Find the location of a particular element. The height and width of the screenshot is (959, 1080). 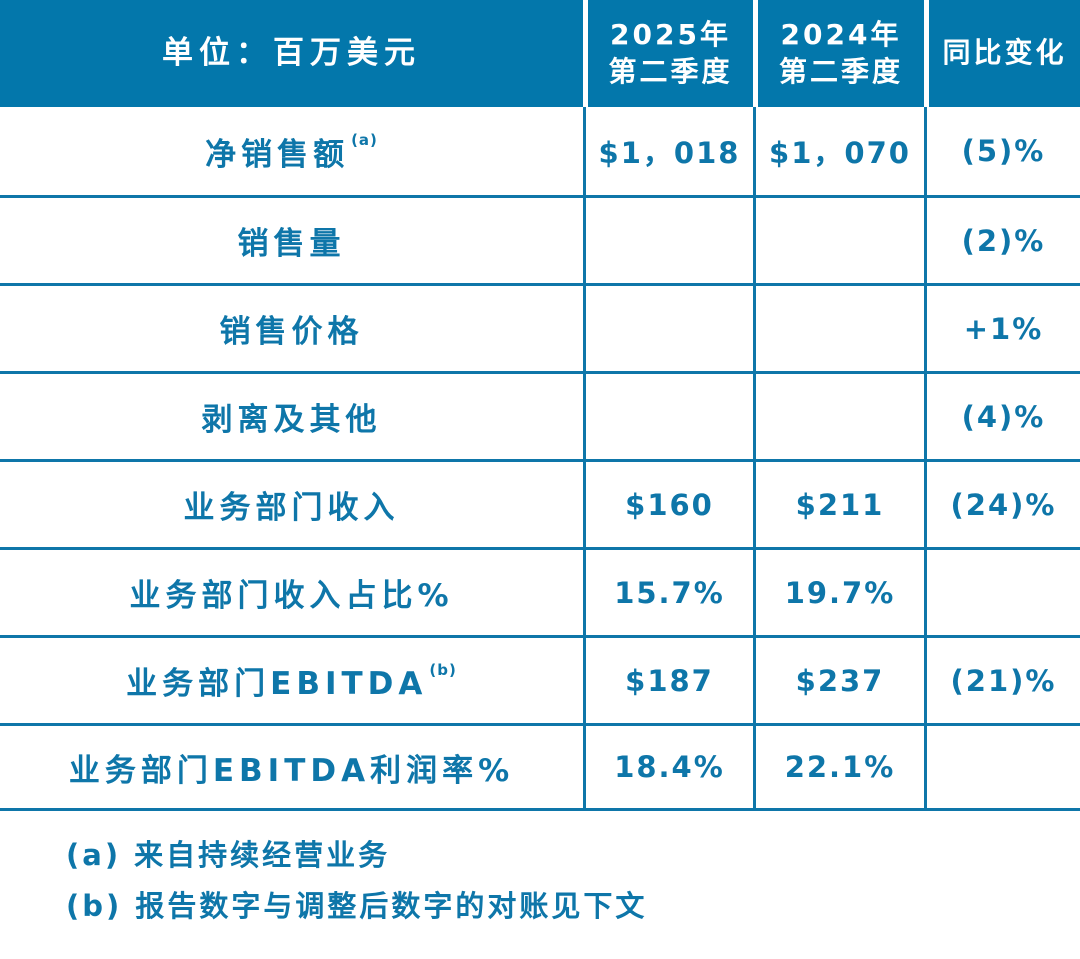

row-label-text: 销售价格 is located at coordinates (291, 332).